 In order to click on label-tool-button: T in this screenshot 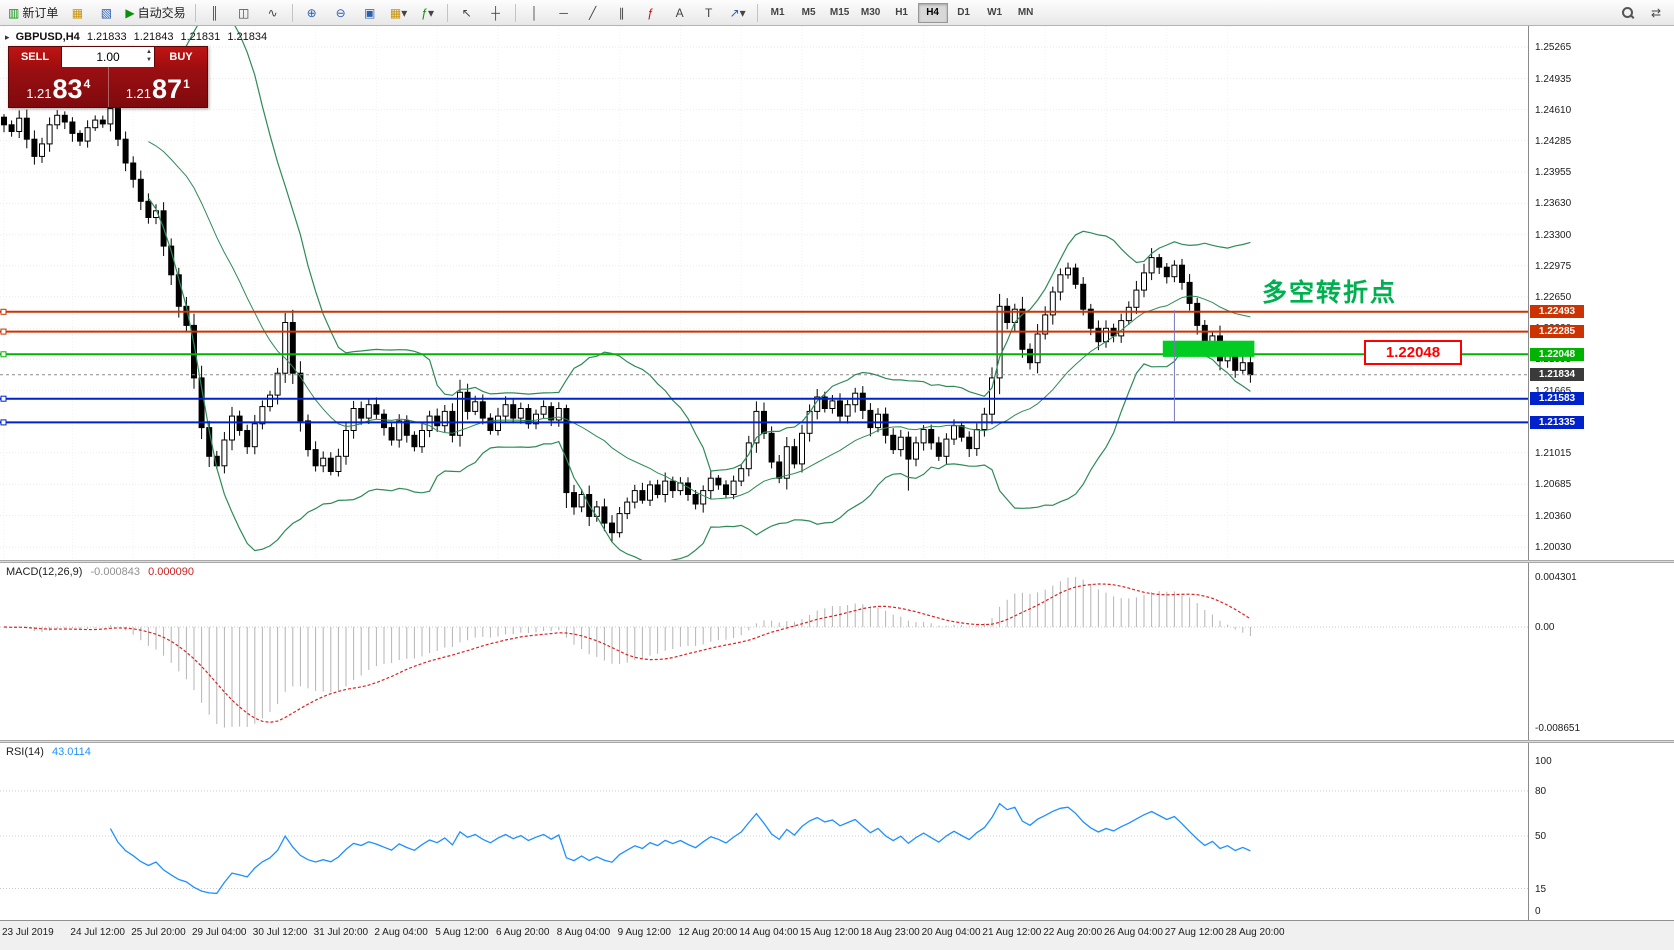, I will do `click(709, 13)`.